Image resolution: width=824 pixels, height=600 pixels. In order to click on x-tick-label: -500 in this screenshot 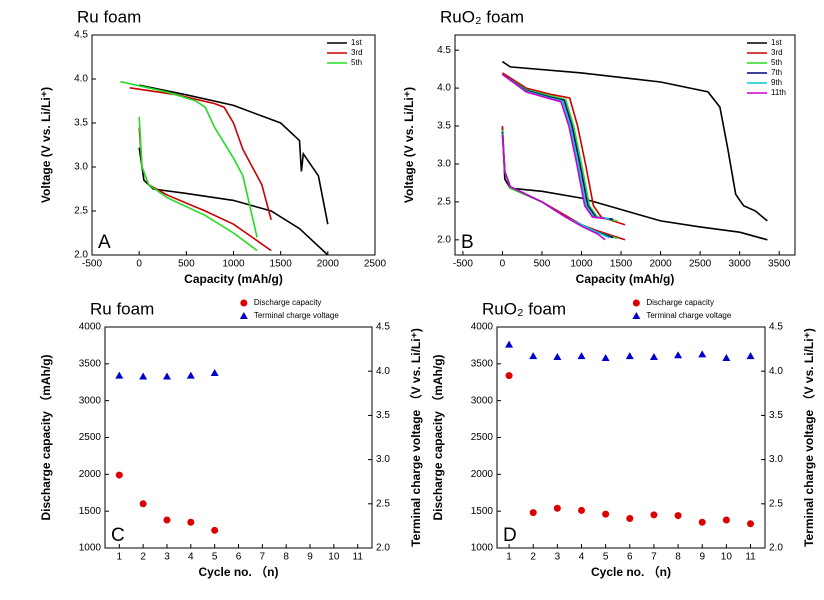, I will do `click(463, 264)`.